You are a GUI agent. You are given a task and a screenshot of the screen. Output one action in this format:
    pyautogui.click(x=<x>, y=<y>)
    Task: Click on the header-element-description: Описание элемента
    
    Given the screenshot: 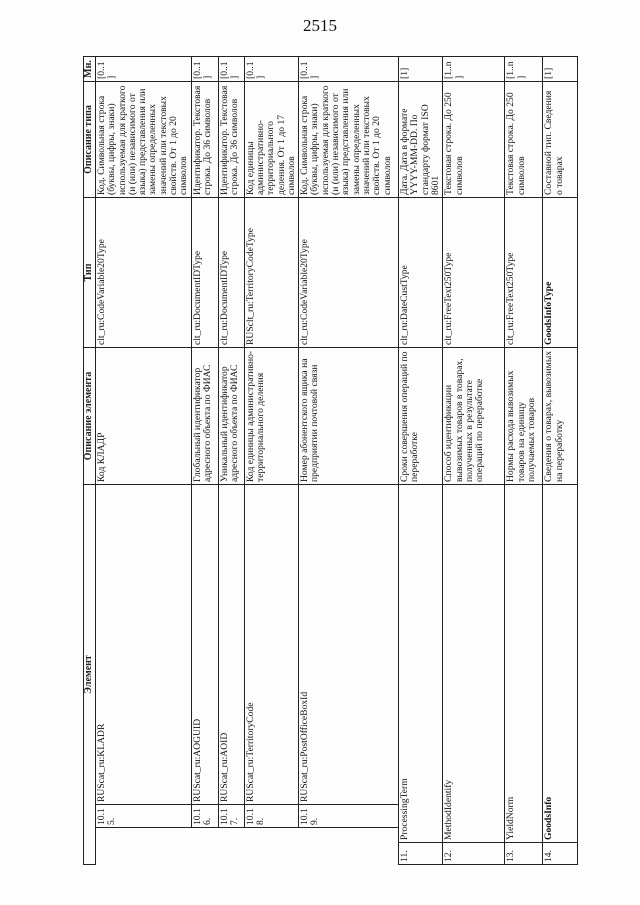 What is the action you would take?
    pyautogui.click(x=89, y=416)
    